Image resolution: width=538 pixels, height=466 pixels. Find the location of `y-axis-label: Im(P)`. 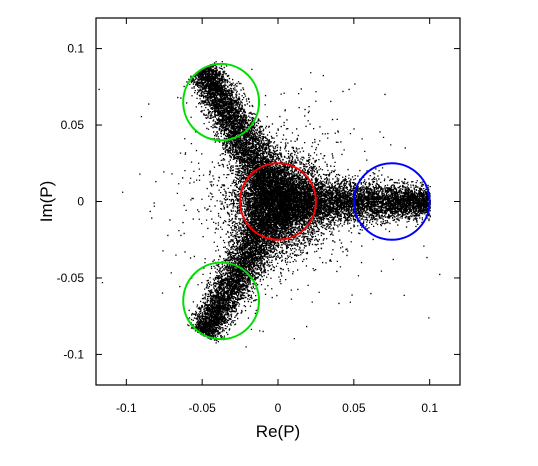

y-axis-label: Im(P) is located at coordinates (46, 202).